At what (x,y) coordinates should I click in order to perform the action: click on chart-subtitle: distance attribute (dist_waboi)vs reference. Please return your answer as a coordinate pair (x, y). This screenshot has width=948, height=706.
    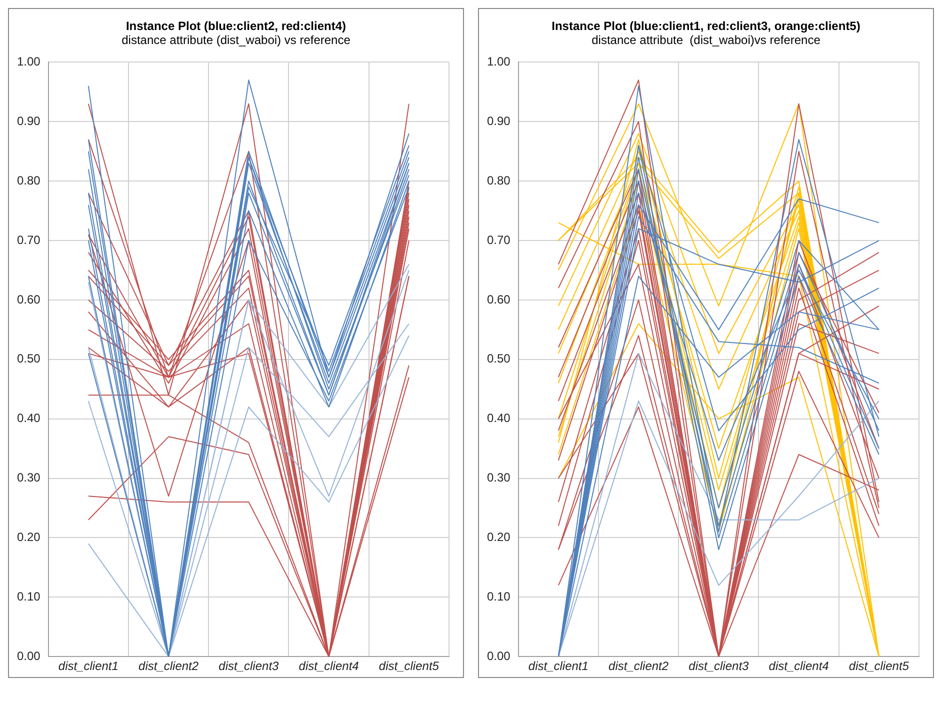
    Looking at the image, I should click on (706, 40).